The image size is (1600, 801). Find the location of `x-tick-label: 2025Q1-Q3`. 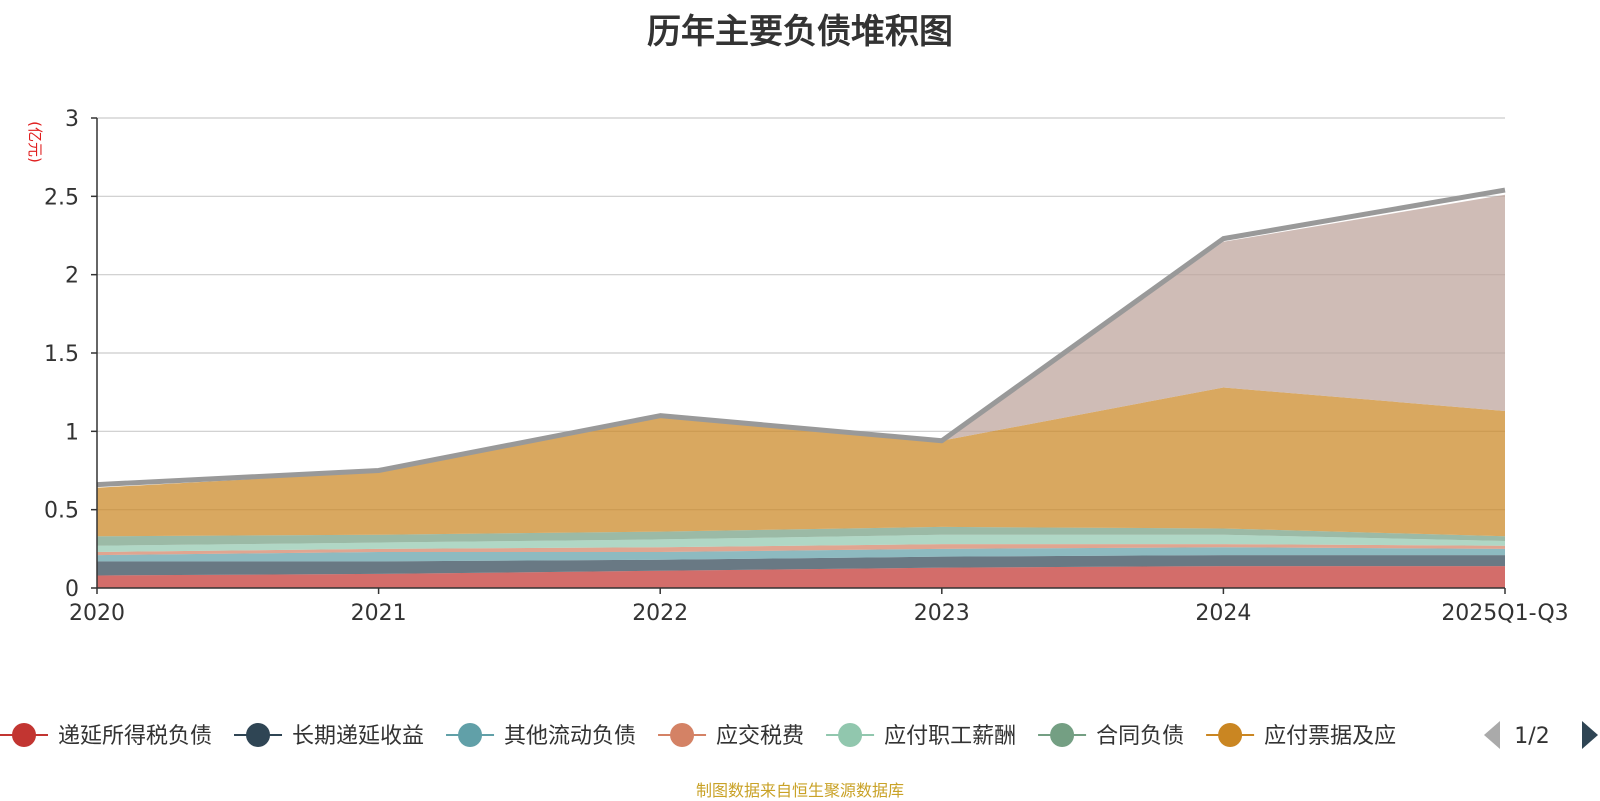

x-tick-label: 2025Q1-Q3 is located at coordinates (1504, 613).